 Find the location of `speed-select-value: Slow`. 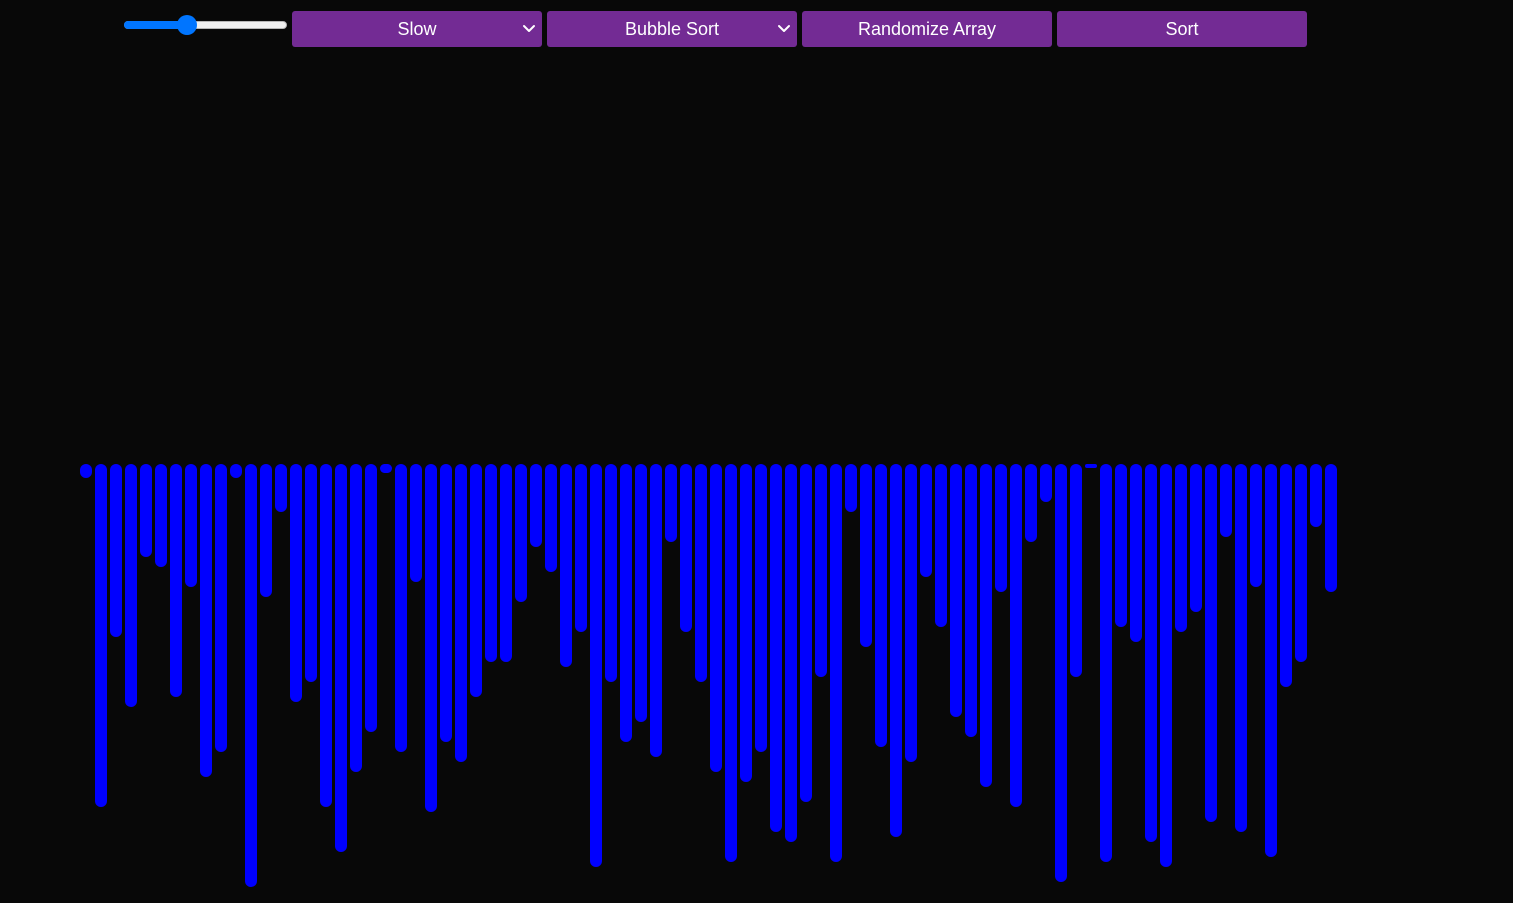

speed-select-value: Slow is located at coordinates (417, 29).